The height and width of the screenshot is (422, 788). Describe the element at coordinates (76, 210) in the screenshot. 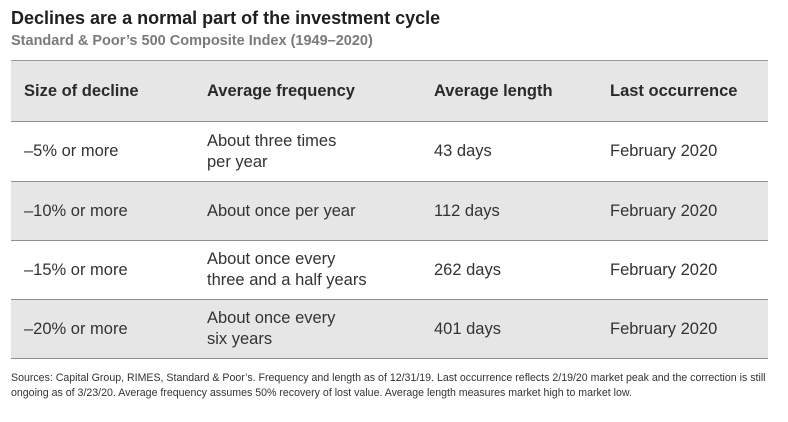

I see `size-of-decline-cell: –10% or more` at that location.